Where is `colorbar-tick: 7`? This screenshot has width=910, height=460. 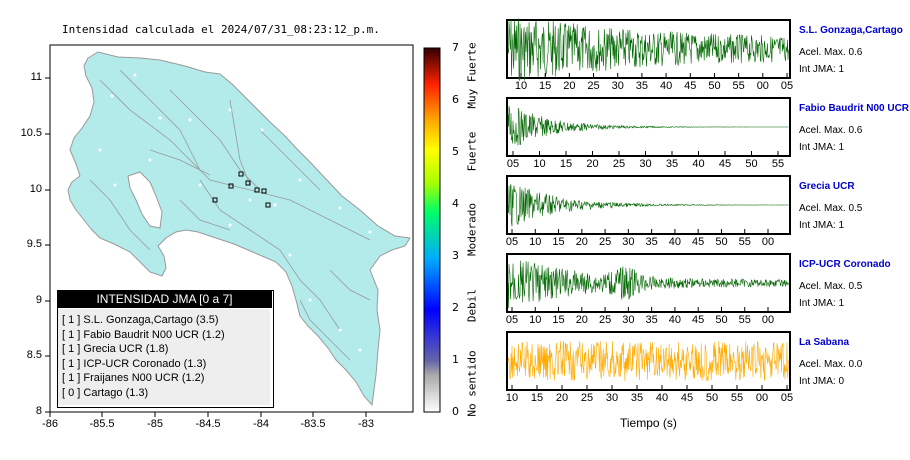 colorbar-tick: 7 is located at coordinates (455, 47).